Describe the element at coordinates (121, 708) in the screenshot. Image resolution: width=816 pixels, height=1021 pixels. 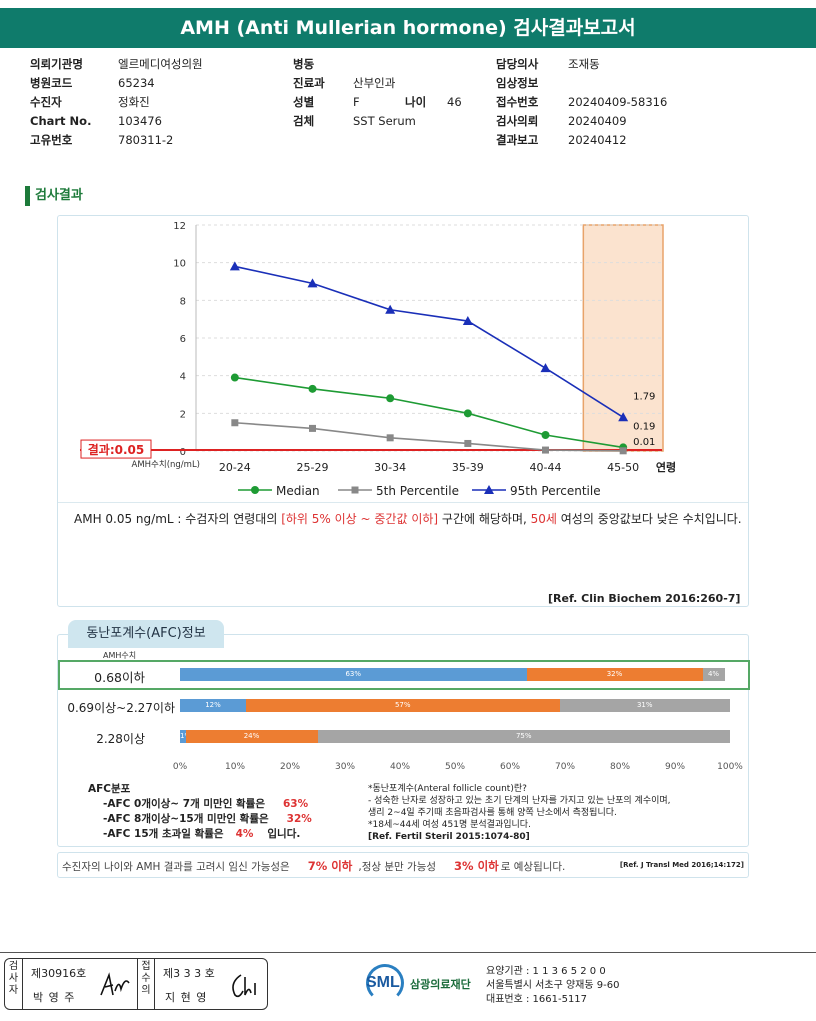
I see `afc-row-label: 0.69이상~2.27이하` at that location.